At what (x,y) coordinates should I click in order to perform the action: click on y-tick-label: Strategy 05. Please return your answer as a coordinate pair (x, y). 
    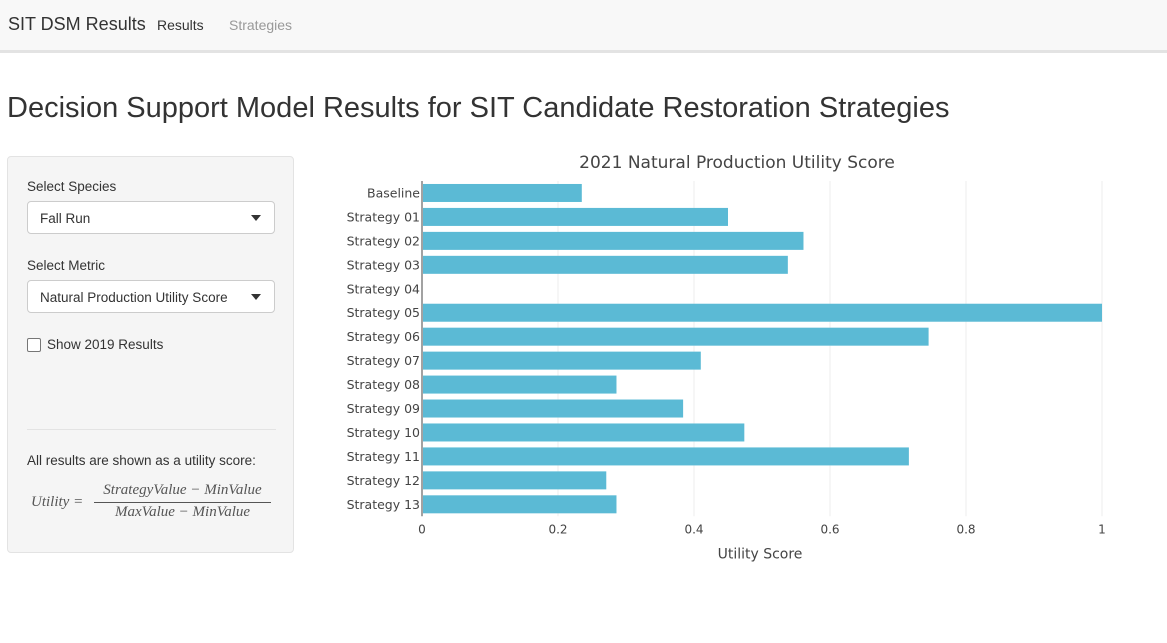
    Looking at the image, I should click on (383, 312).